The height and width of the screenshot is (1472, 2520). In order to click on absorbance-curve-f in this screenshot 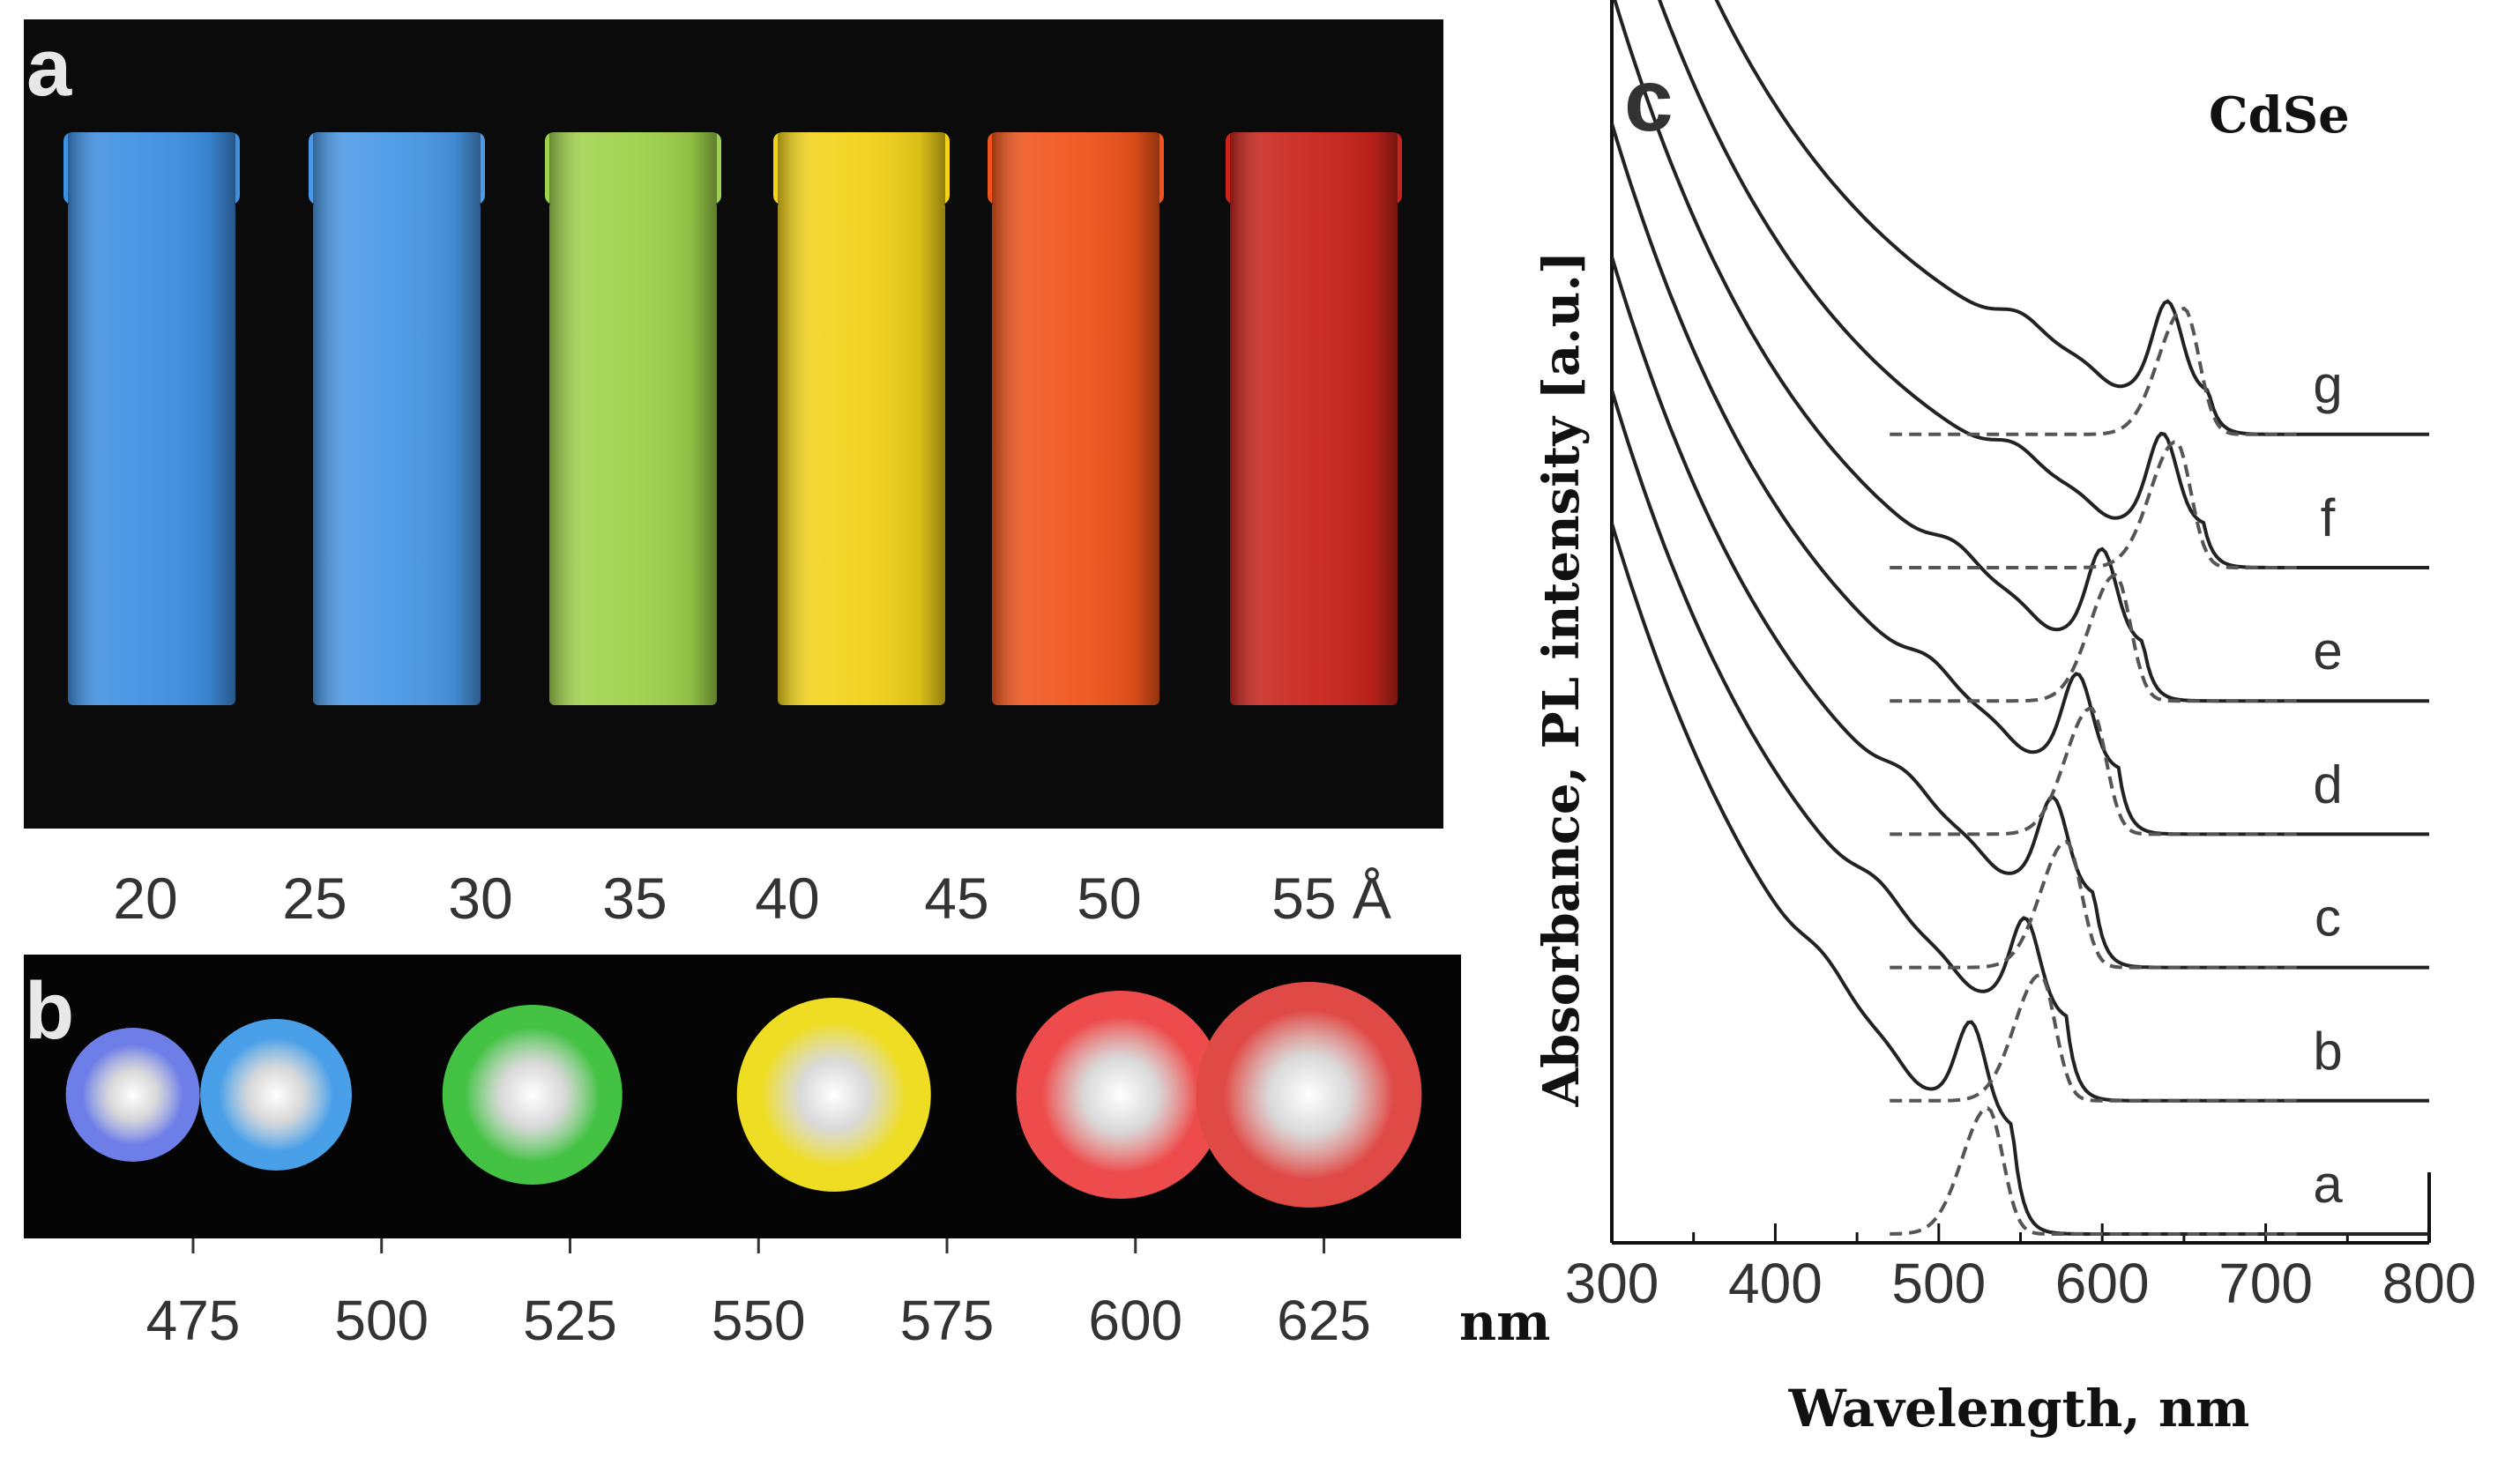, I will do `click(2043, 284)`.